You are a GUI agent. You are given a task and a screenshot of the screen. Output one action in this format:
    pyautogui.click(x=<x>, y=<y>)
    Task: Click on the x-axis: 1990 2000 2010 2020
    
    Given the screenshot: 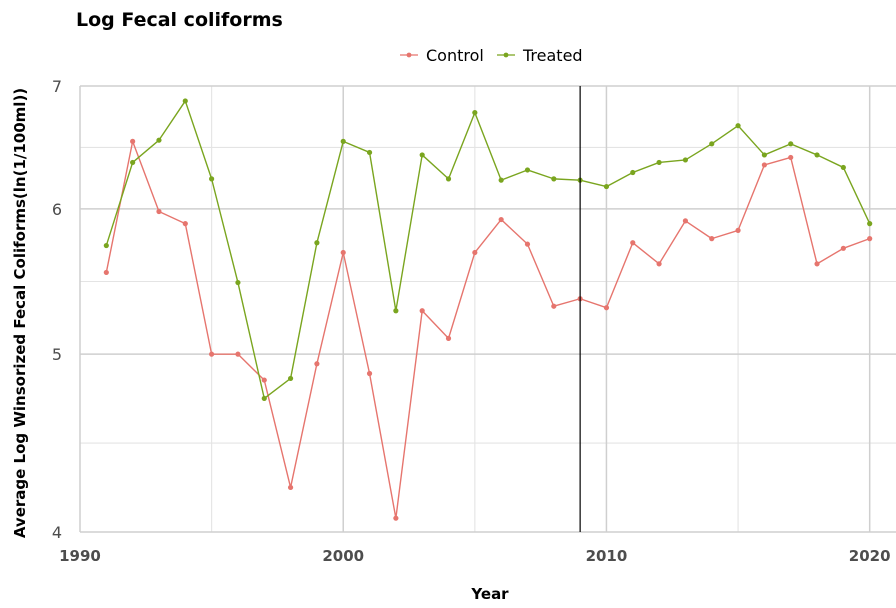 What is the action you would take?
    pyautogui.click(x=474, y=556)
    